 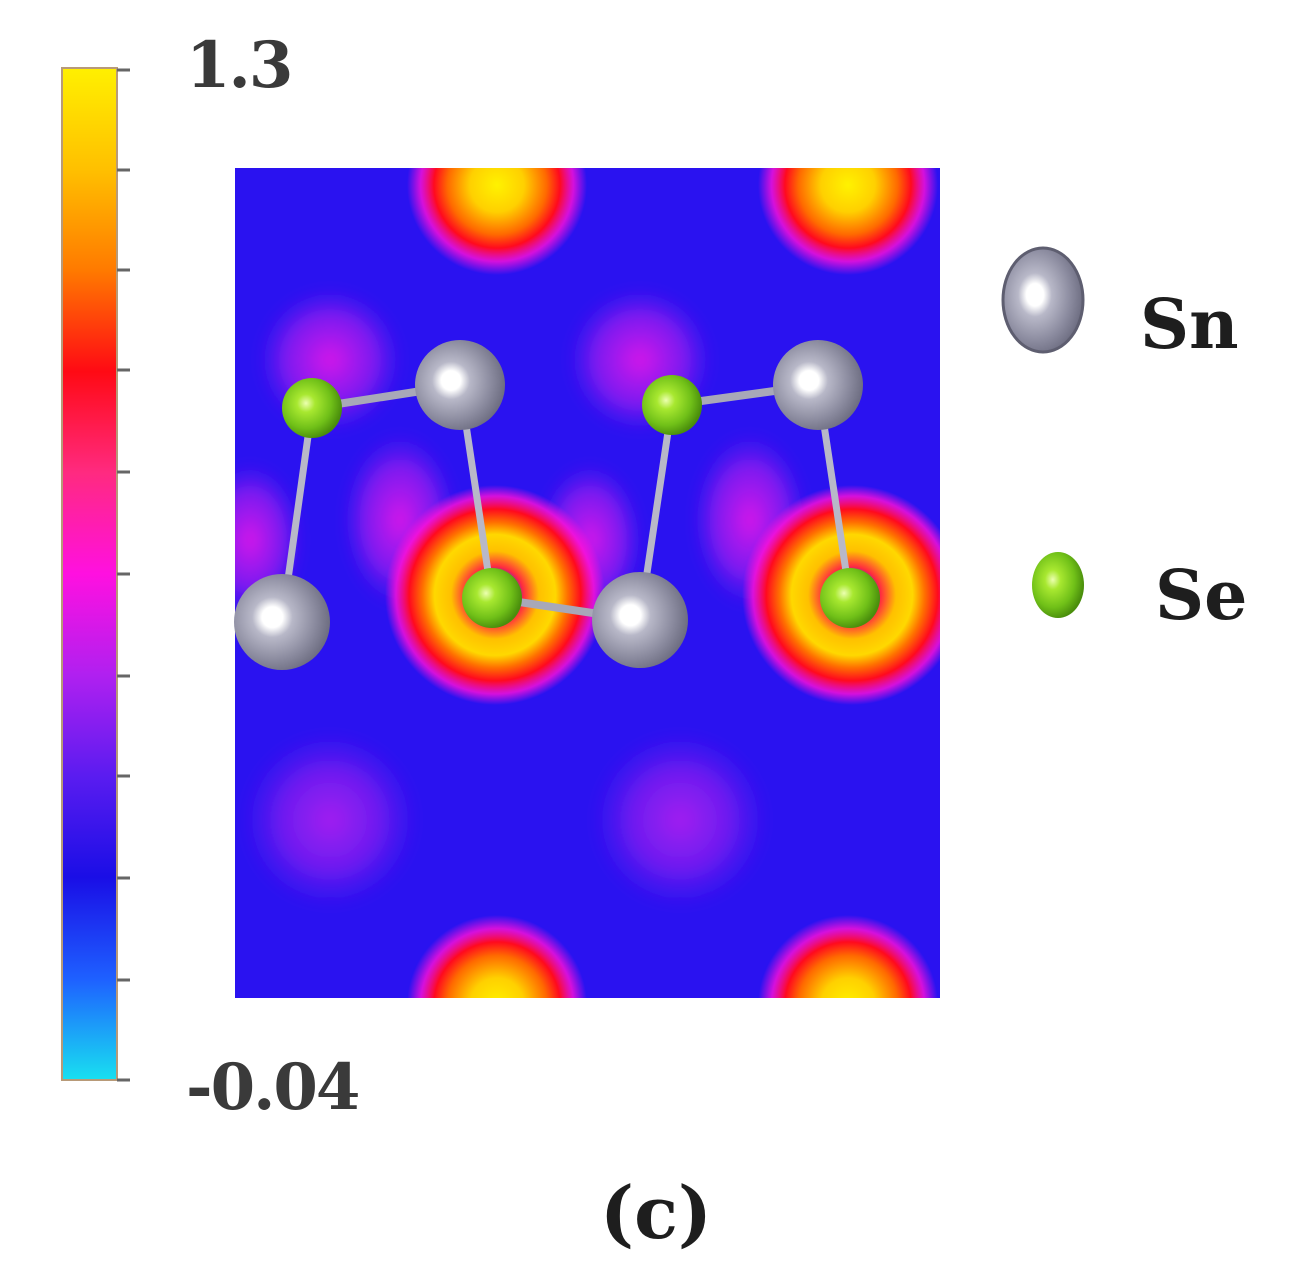 I want to click on colorbar-ticks, so click(x=123, y=575).